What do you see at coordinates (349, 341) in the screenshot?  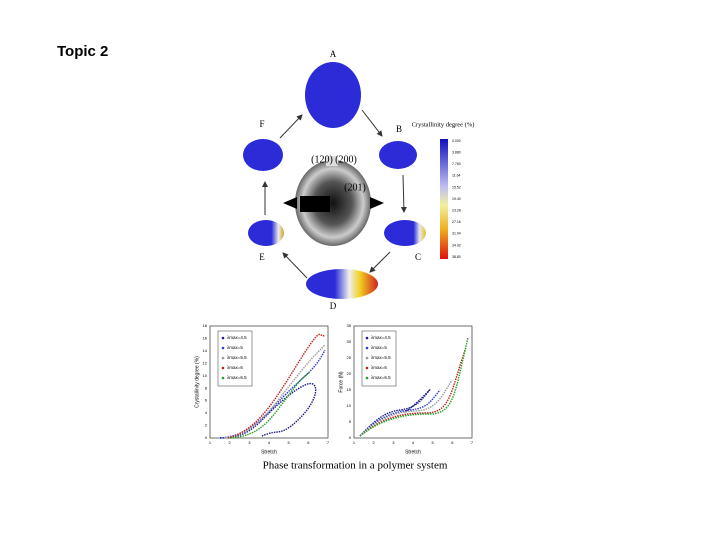 I see `y-tick-label: 30` at bounding box center [349, 341].